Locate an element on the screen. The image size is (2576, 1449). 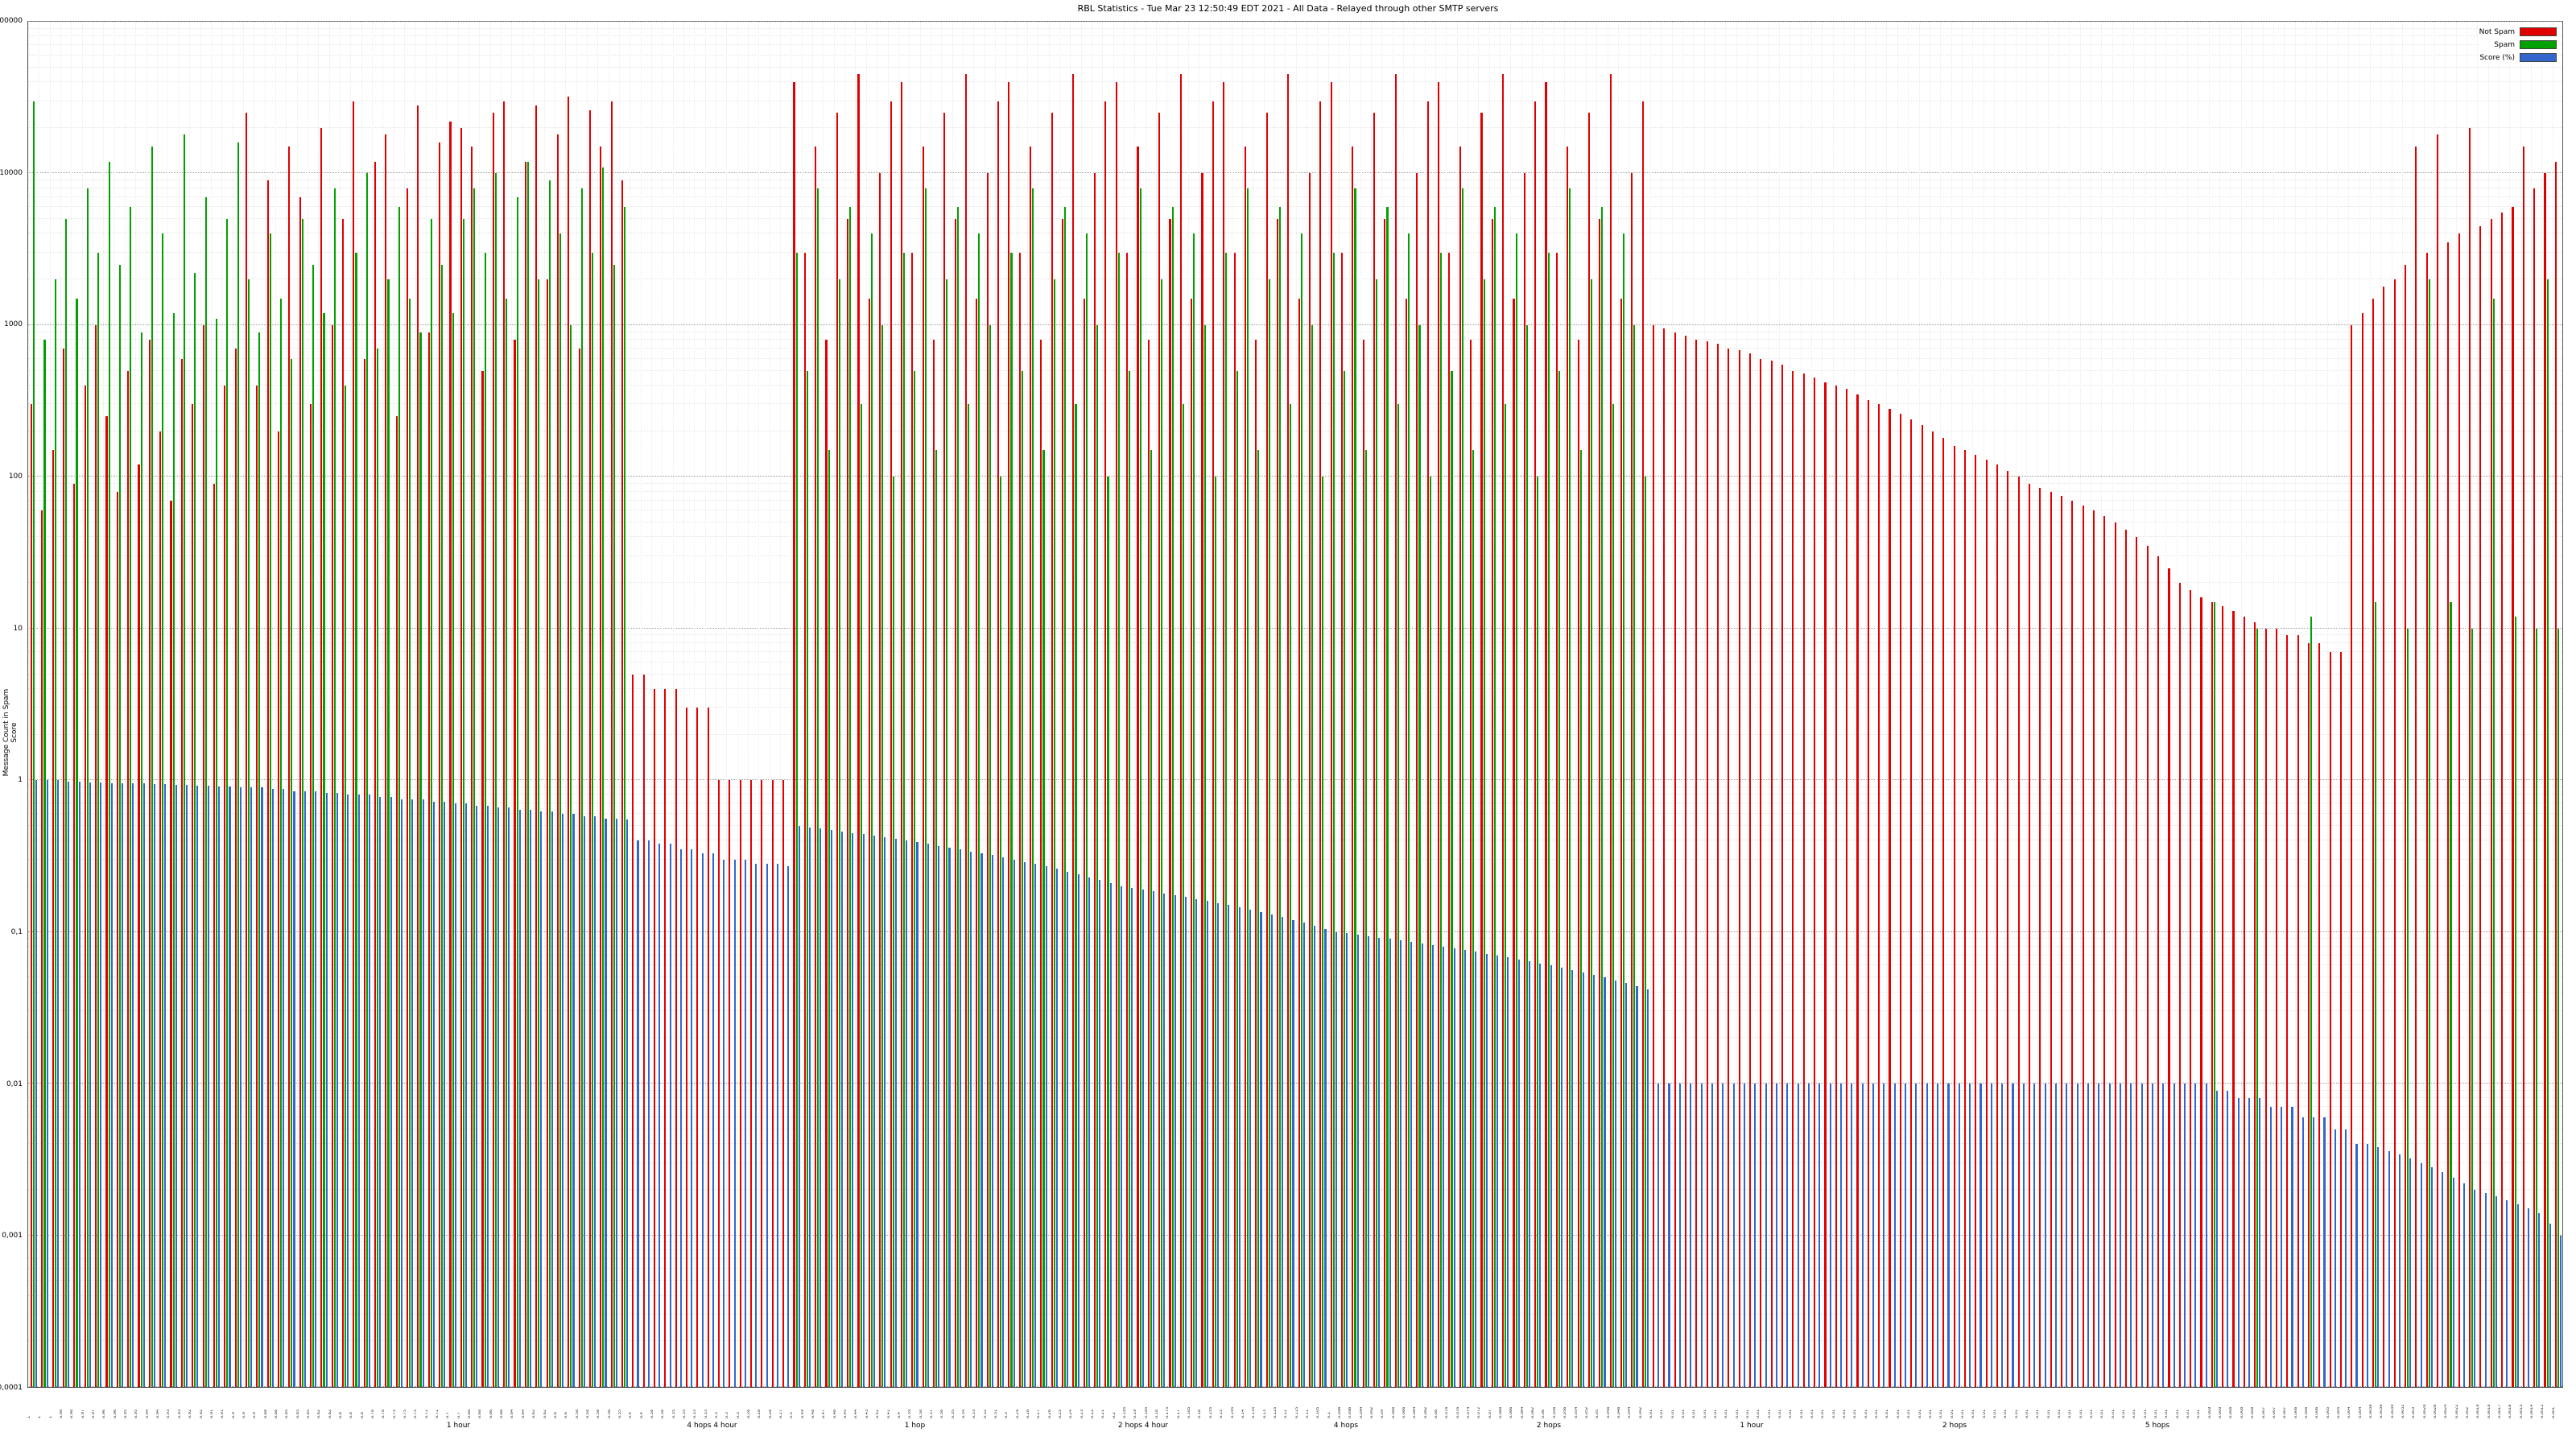
x-micro-label: 0.94 is located at coordinates (147, 1413).